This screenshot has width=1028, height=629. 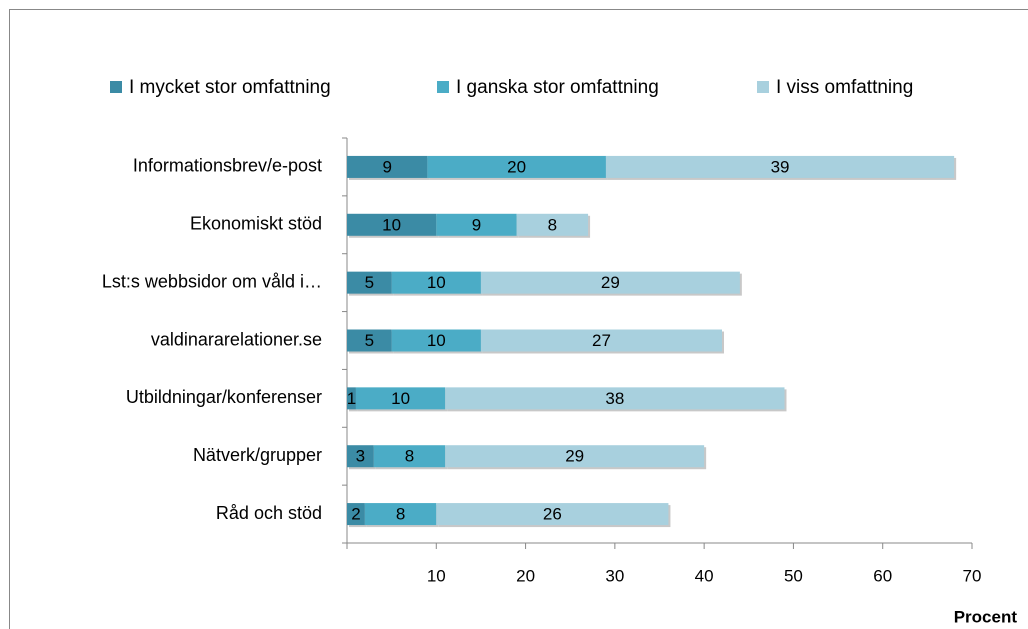 I want to click on x-tick-label: 20, so click(x=525, y=575).